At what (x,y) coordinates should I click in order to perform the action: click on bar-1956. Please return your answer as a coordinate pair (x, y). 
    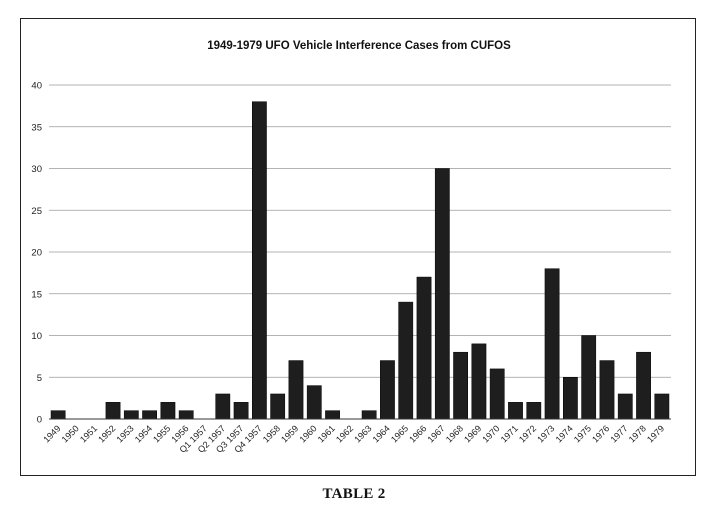
    Looking at the image, I should click on (186, 415).